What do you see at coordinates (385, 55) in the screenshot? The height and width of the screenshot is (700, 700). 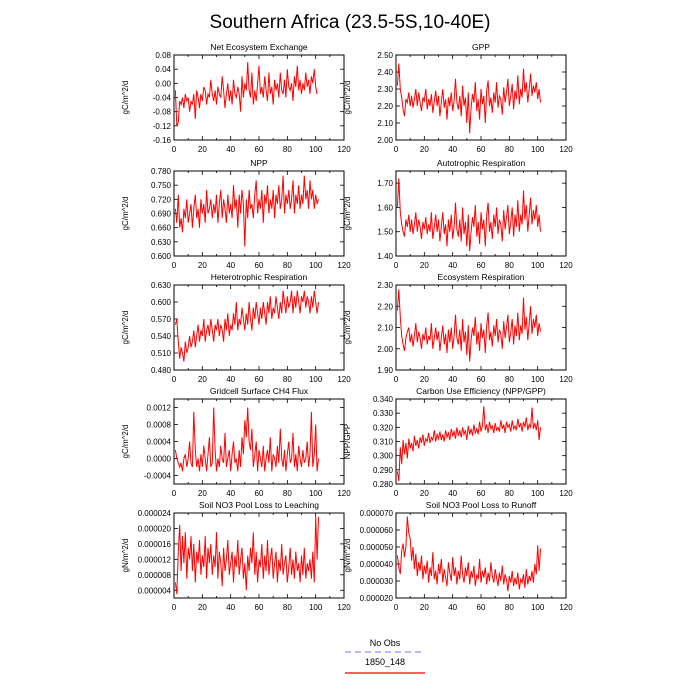 I see `y-tick-label: 2.50` at bounding box center [385, 55].